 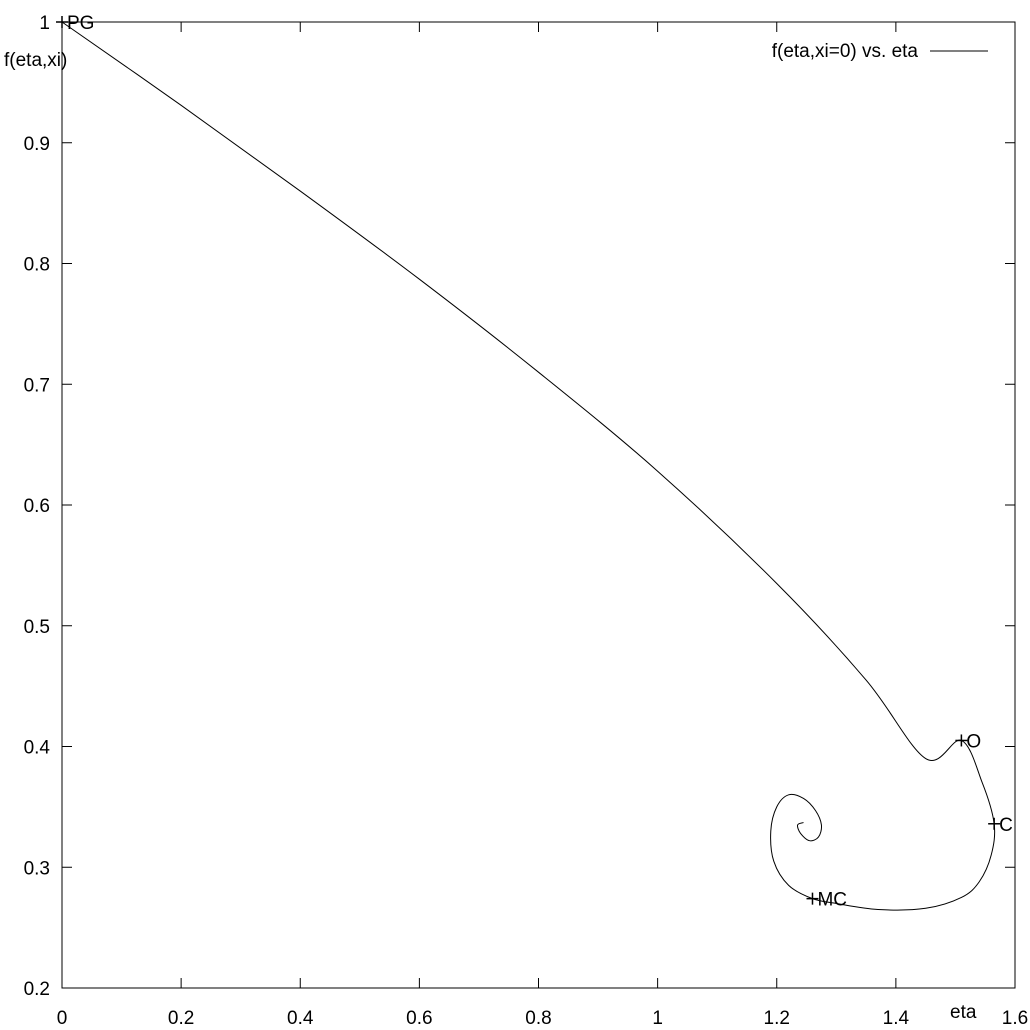 I want to click on y-tick-label: 0.7, so click(x=37, y=385).